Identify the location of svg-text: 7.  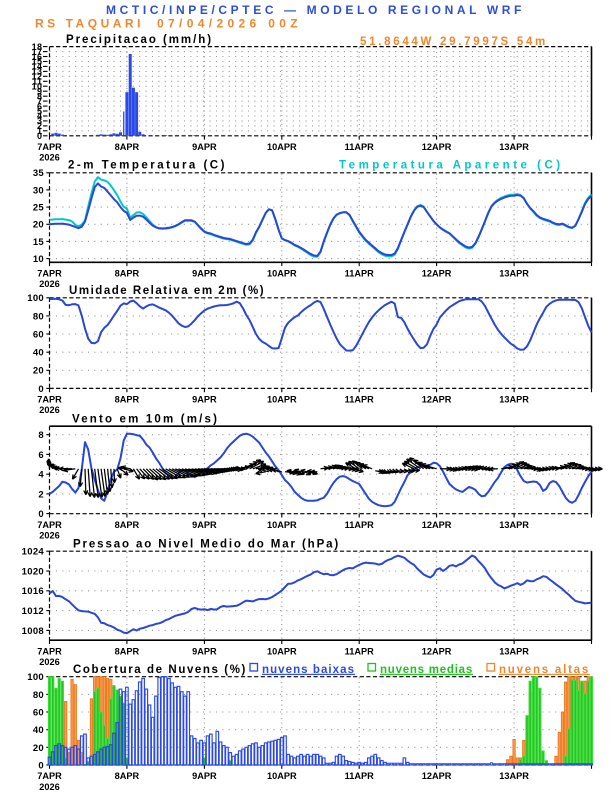
(39, 101).